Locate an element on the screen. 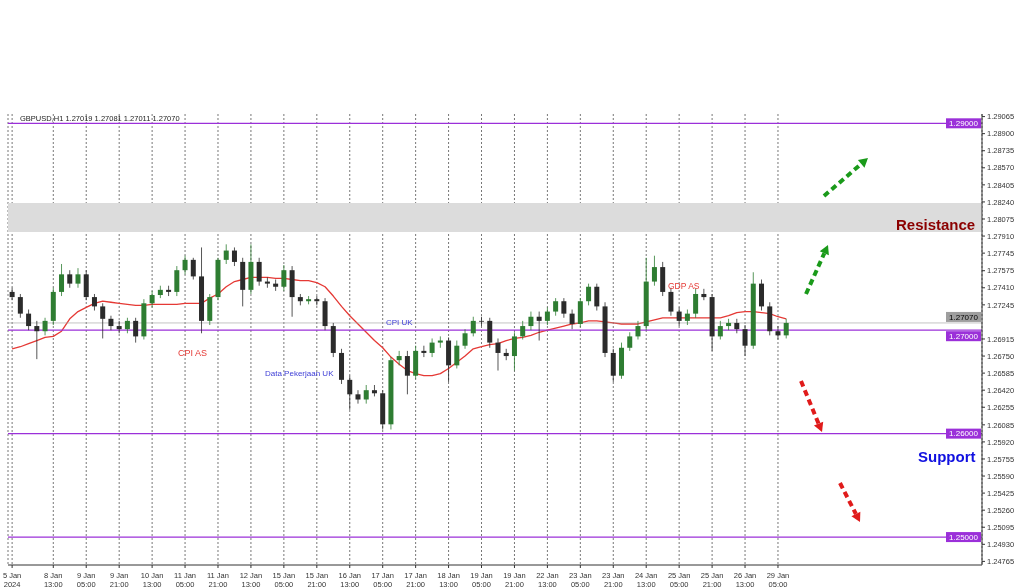 This screenshot has width=1024, height=587. ref-line-label: 1.27070 is located at coordinates (964, 317).